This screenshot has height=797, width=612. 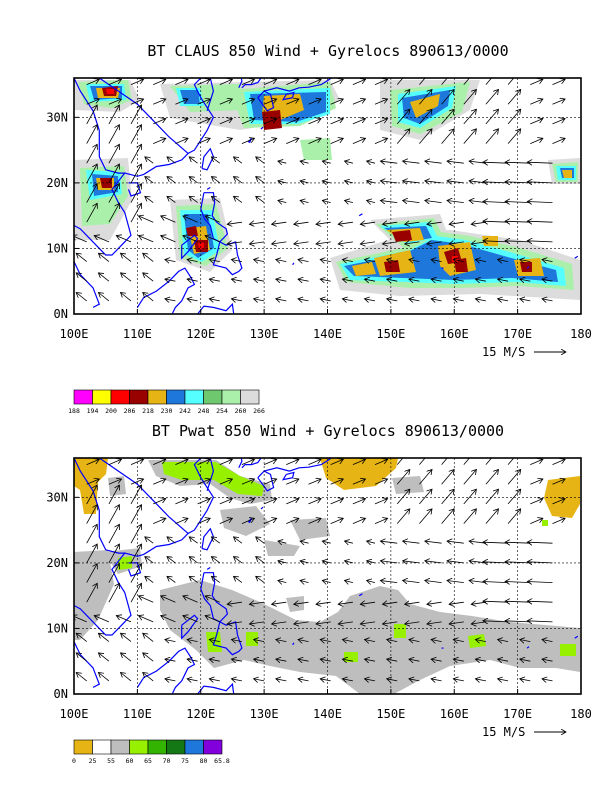 I want to click on legend-label: 75, so click(x=185, y=761).